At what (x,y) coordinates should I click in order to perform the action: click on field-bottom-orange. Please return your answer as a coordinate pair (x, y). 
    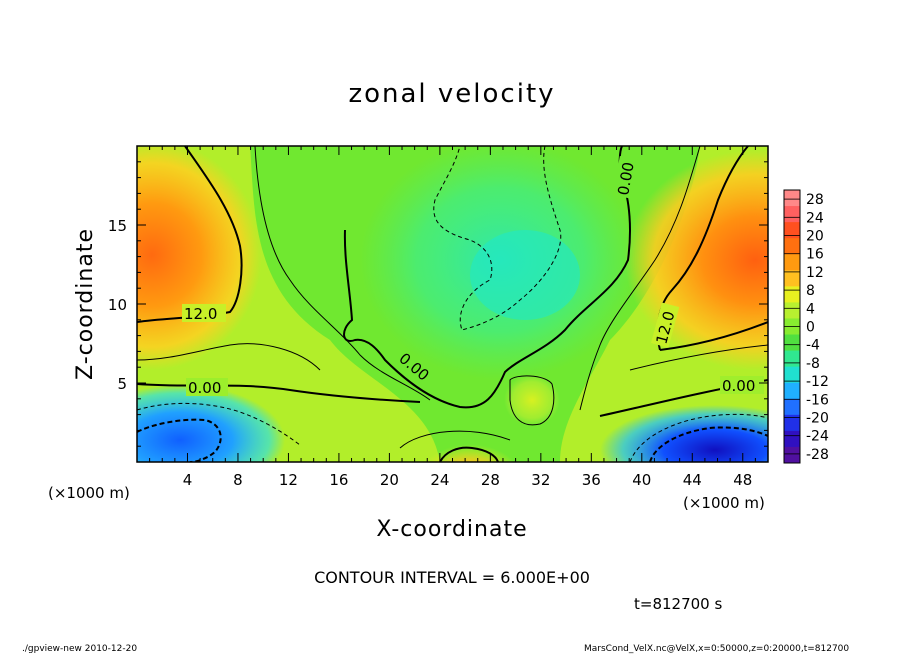
    Looking at the image, I should click on (470, 450).